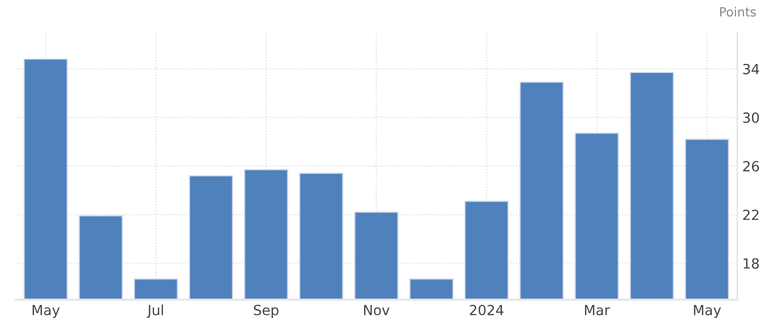 The width and height of the screenshot is (768, 324). What do you see at coordinates (738, 11) in the screenshot?
I see `y-axis-title: Points` at bounding box center [738, 11].